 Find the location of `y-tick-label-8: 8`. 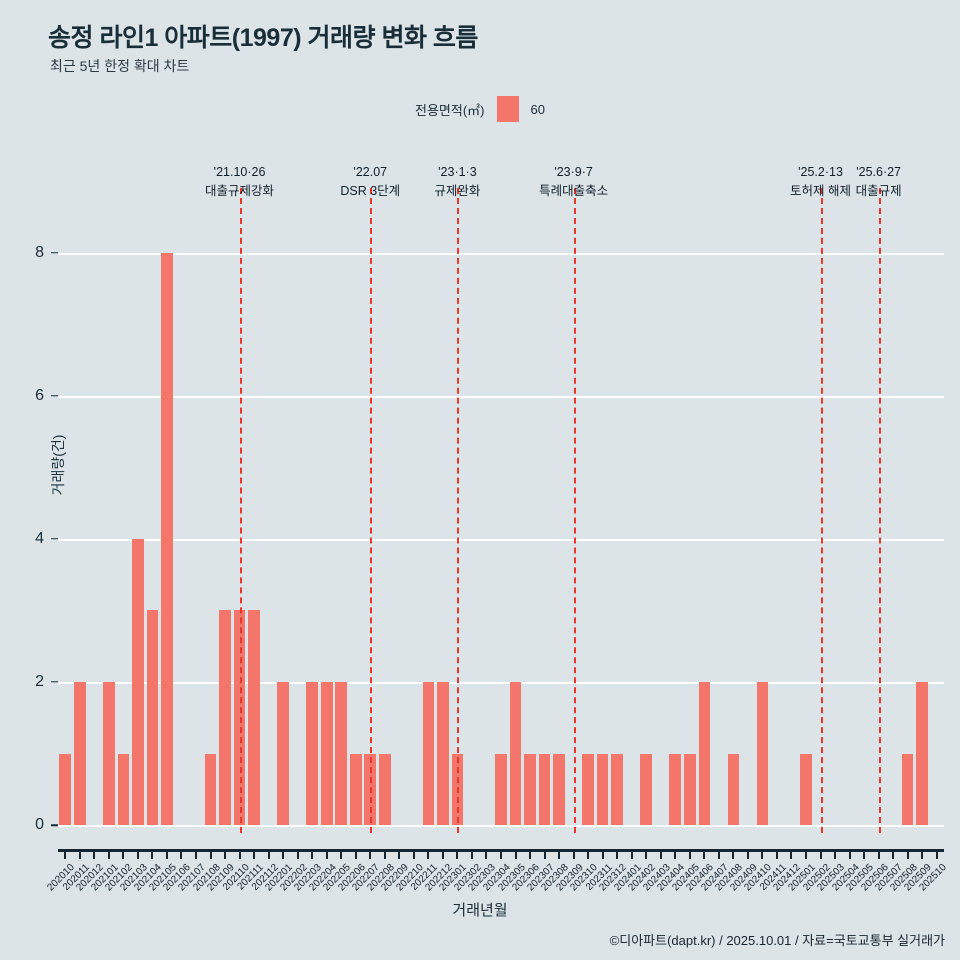

y-tick-label-8: 8 is located at coordinates (39, 252).